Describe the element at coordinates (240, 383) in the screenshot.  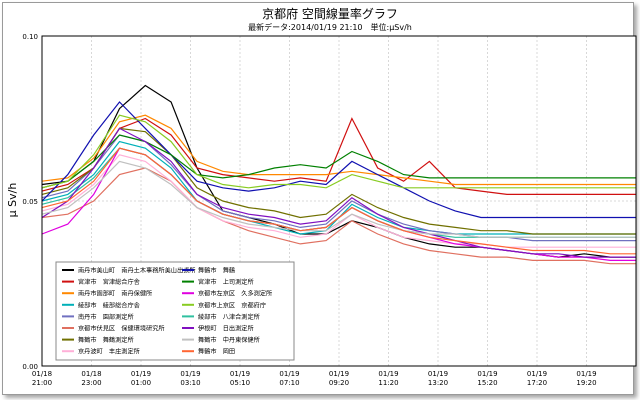
I see `x-tick-time: 05:10` at that location.